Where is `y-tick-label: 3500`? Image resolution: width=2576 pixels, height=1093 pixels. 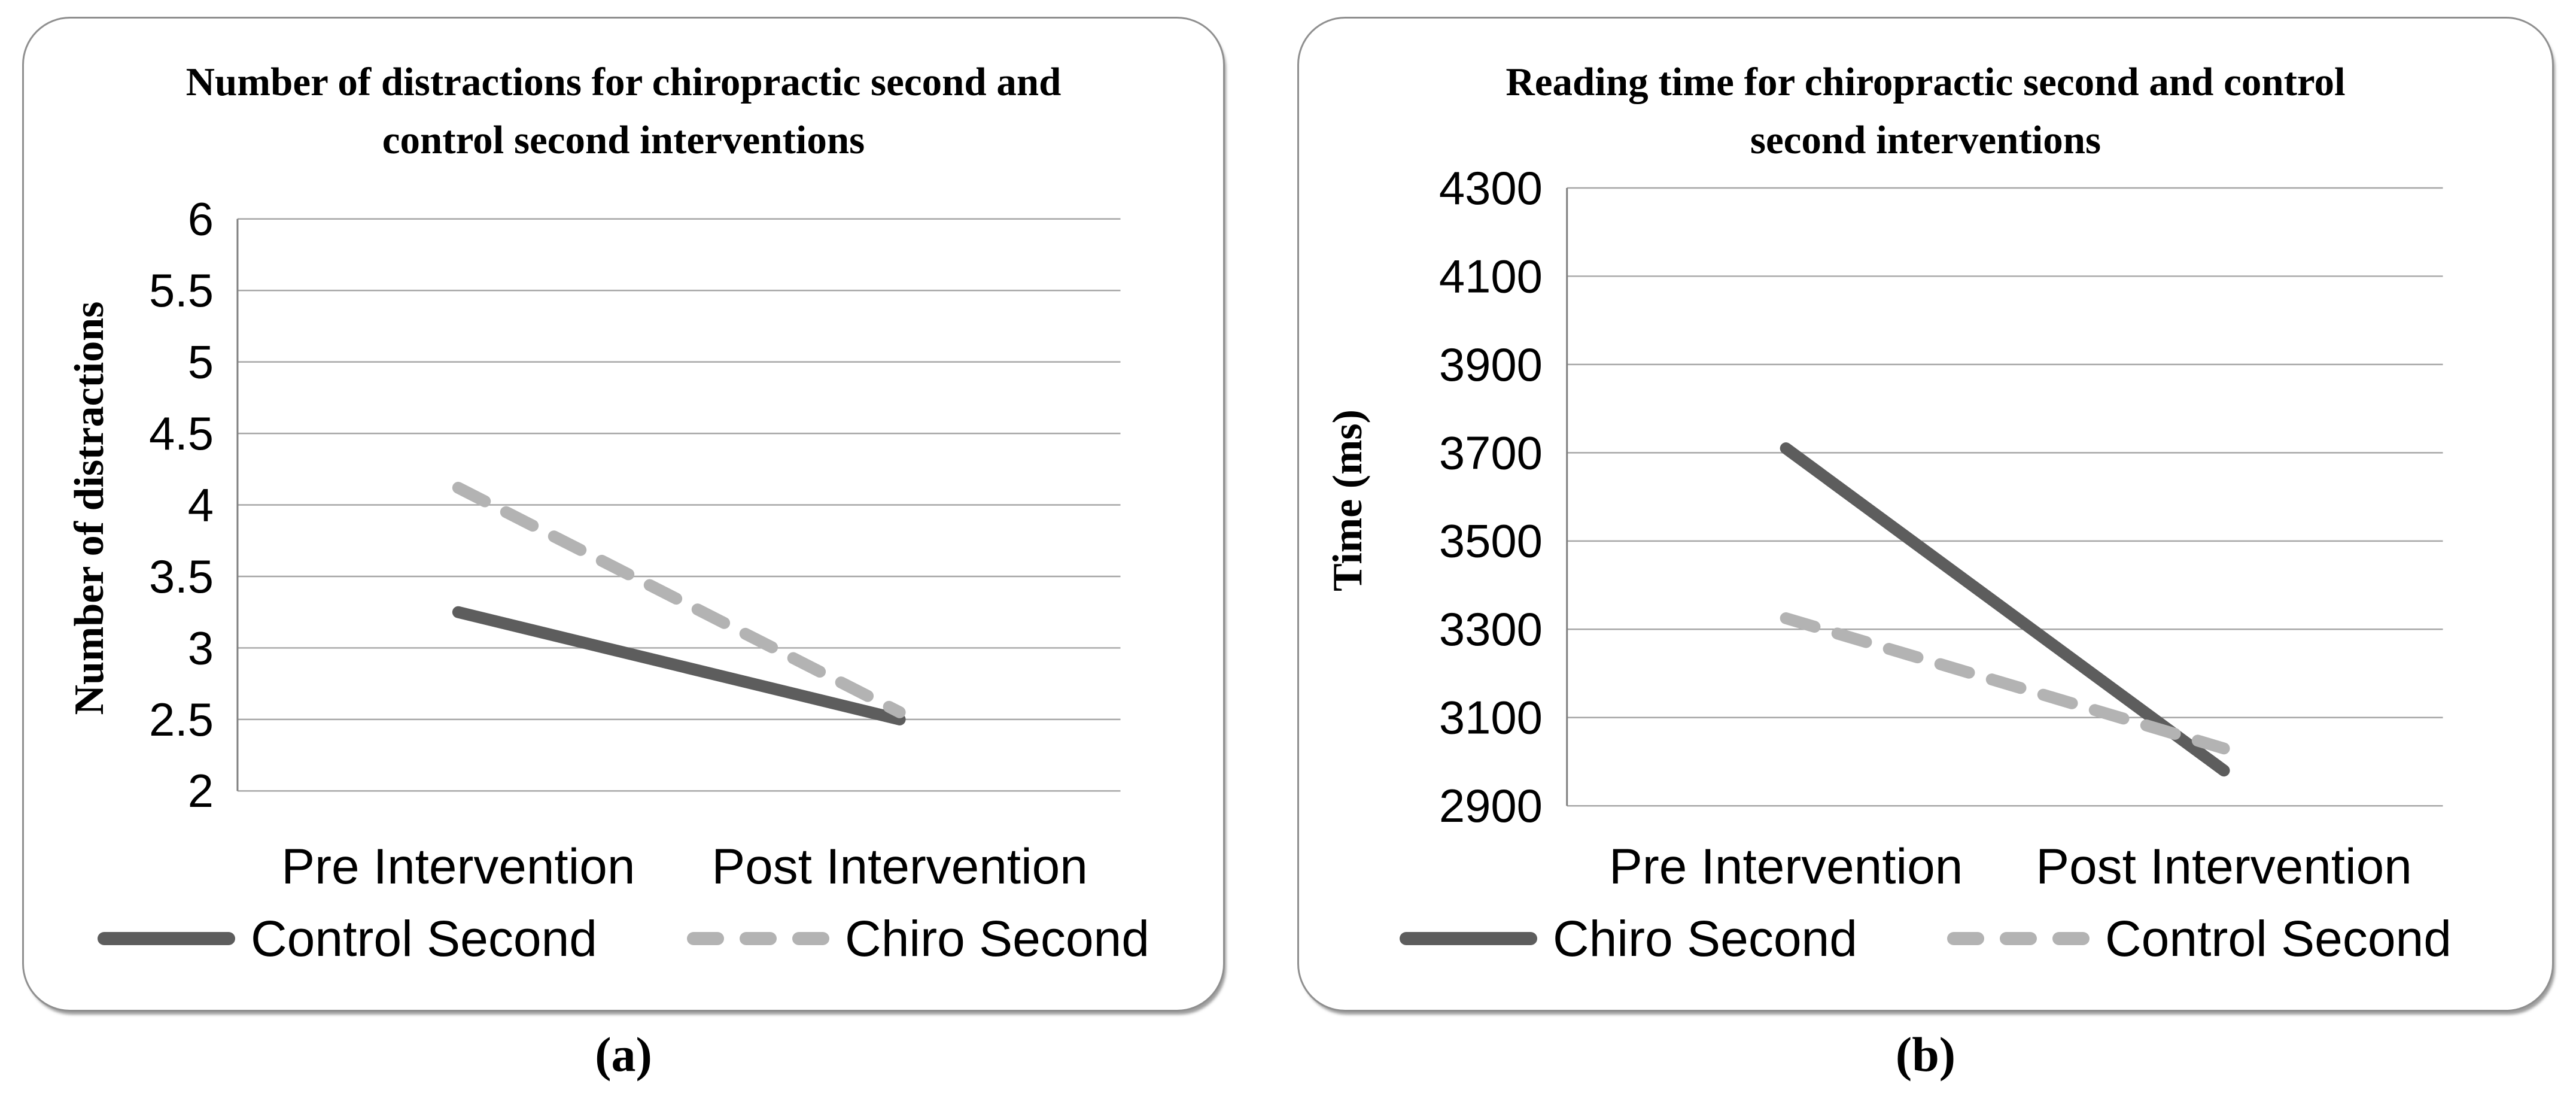 y-tick-label: 3500 is located at coordinates (1491, 541).